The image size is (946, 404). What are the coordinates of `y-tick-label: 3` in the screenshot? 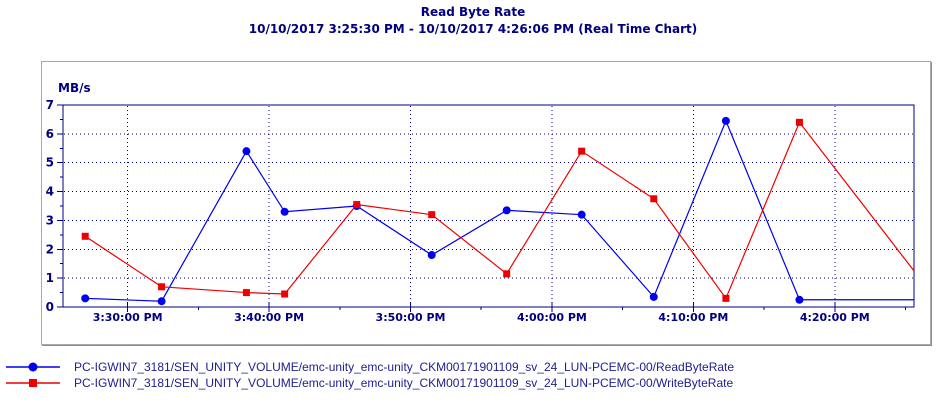 It's located at (50, 220).